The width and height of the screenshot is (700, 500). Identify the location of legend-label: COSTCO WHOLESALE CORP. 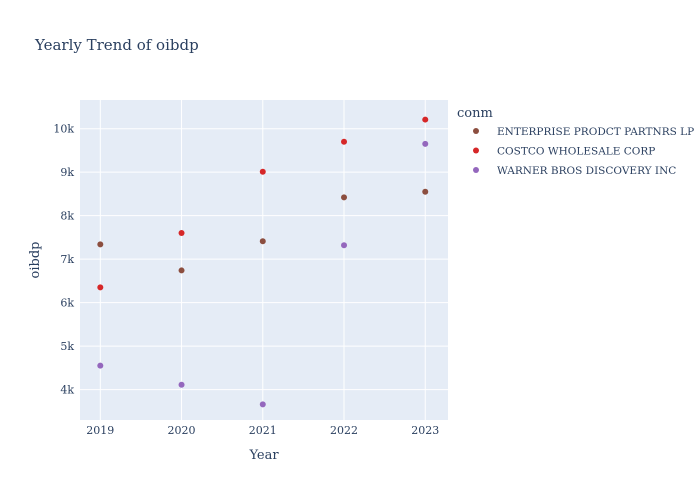
(576, 152).